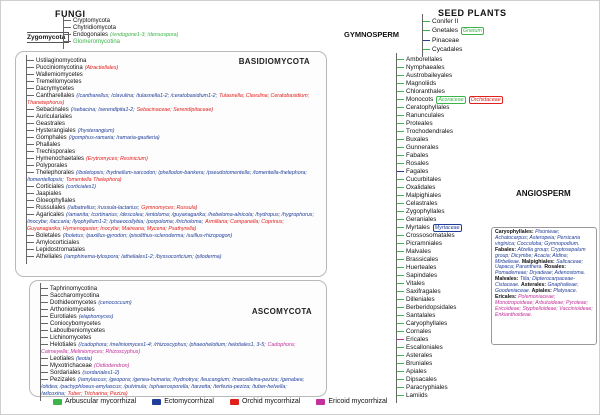 Image resolution: width=600 pixels, height=415 pixels. Describe the element at coordinates (93, 180) in the screenshot. I see `taxon-annotation: Tomentella Thelephora)` at that location.